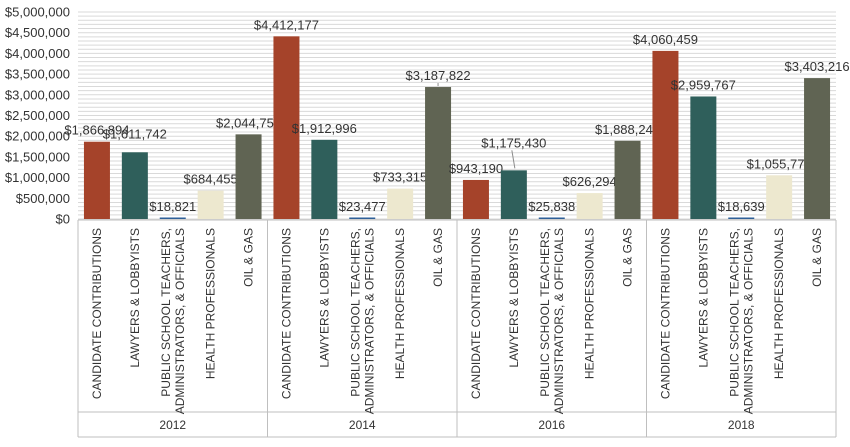 The height and width of the screenshot is (447, 850). What do you see at coordinates (779, 163) in the screenshot?
I see `data-label: $1,055,775` at bounding box center [779, 163].